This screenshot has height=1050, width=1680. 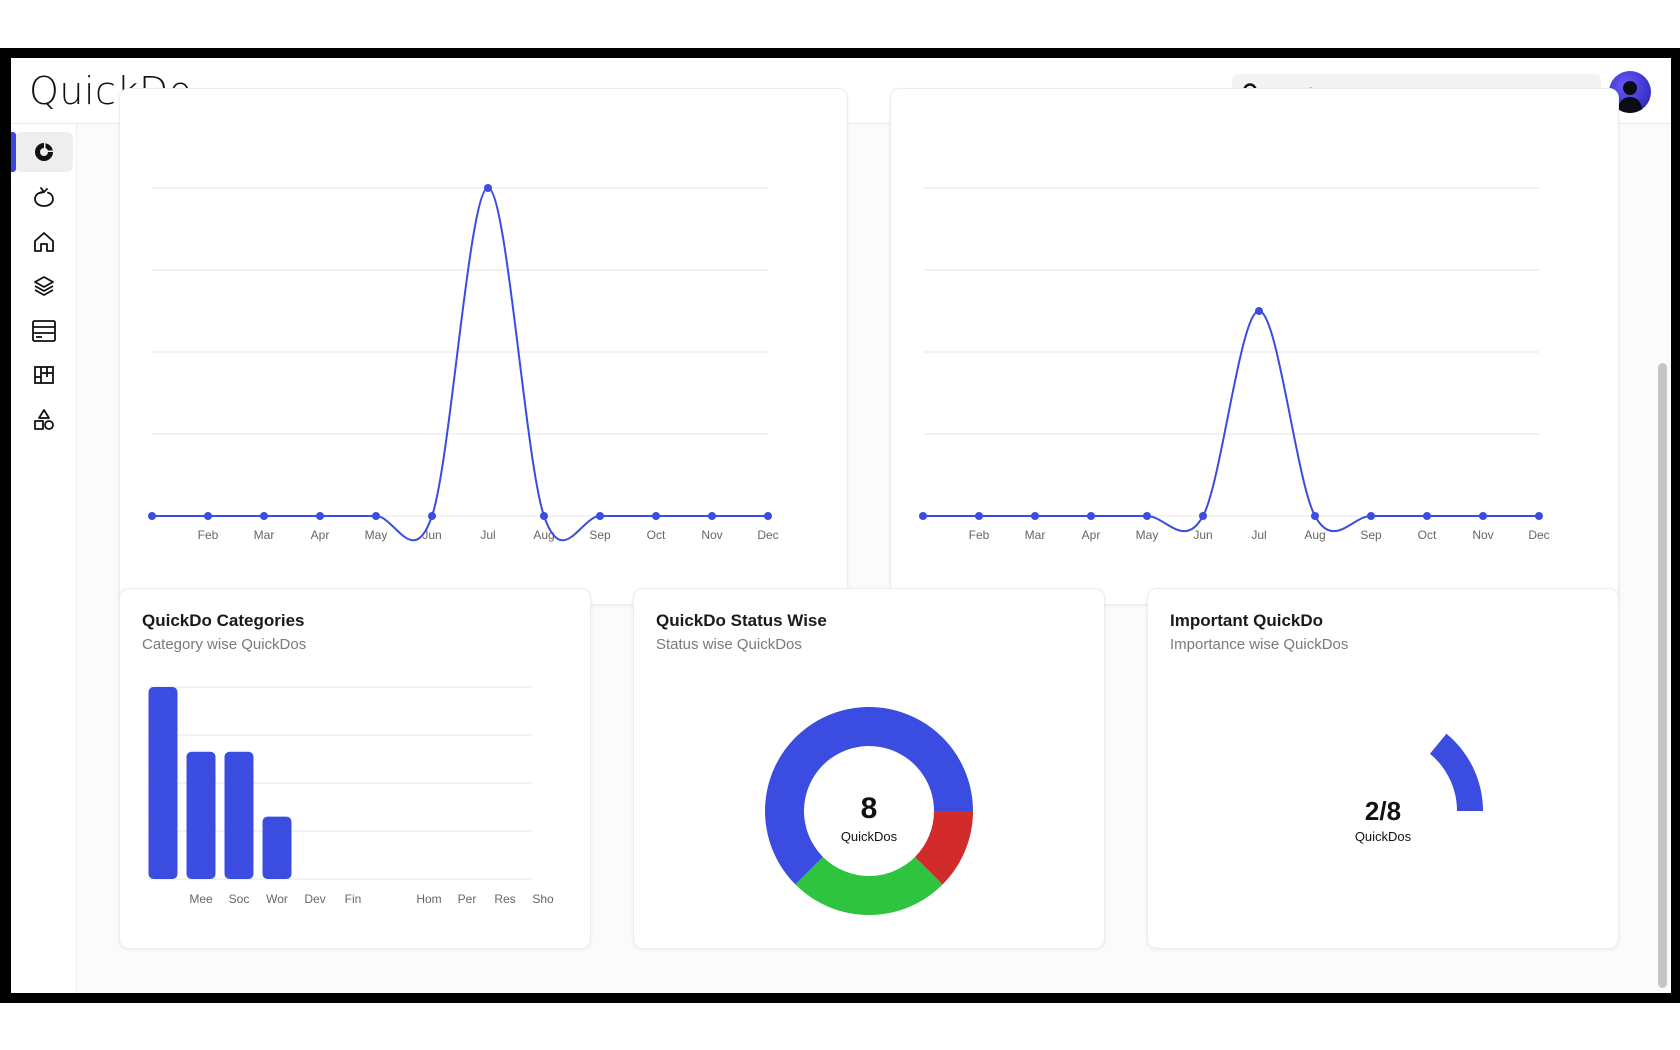 I want to click on scrollbar-thumb, so click(x=1662, y=675).